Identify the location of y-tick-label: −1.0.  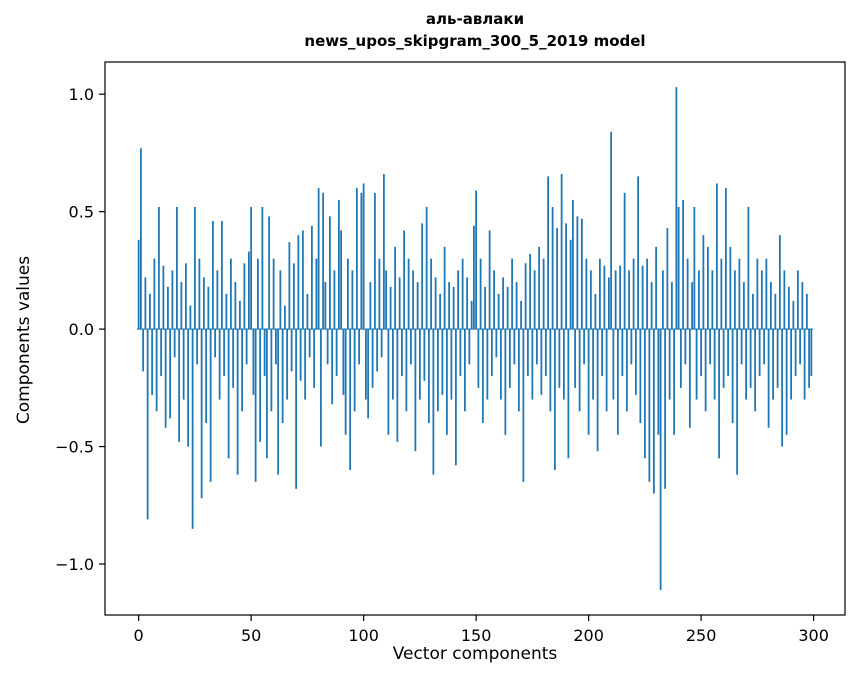
(74, 564).